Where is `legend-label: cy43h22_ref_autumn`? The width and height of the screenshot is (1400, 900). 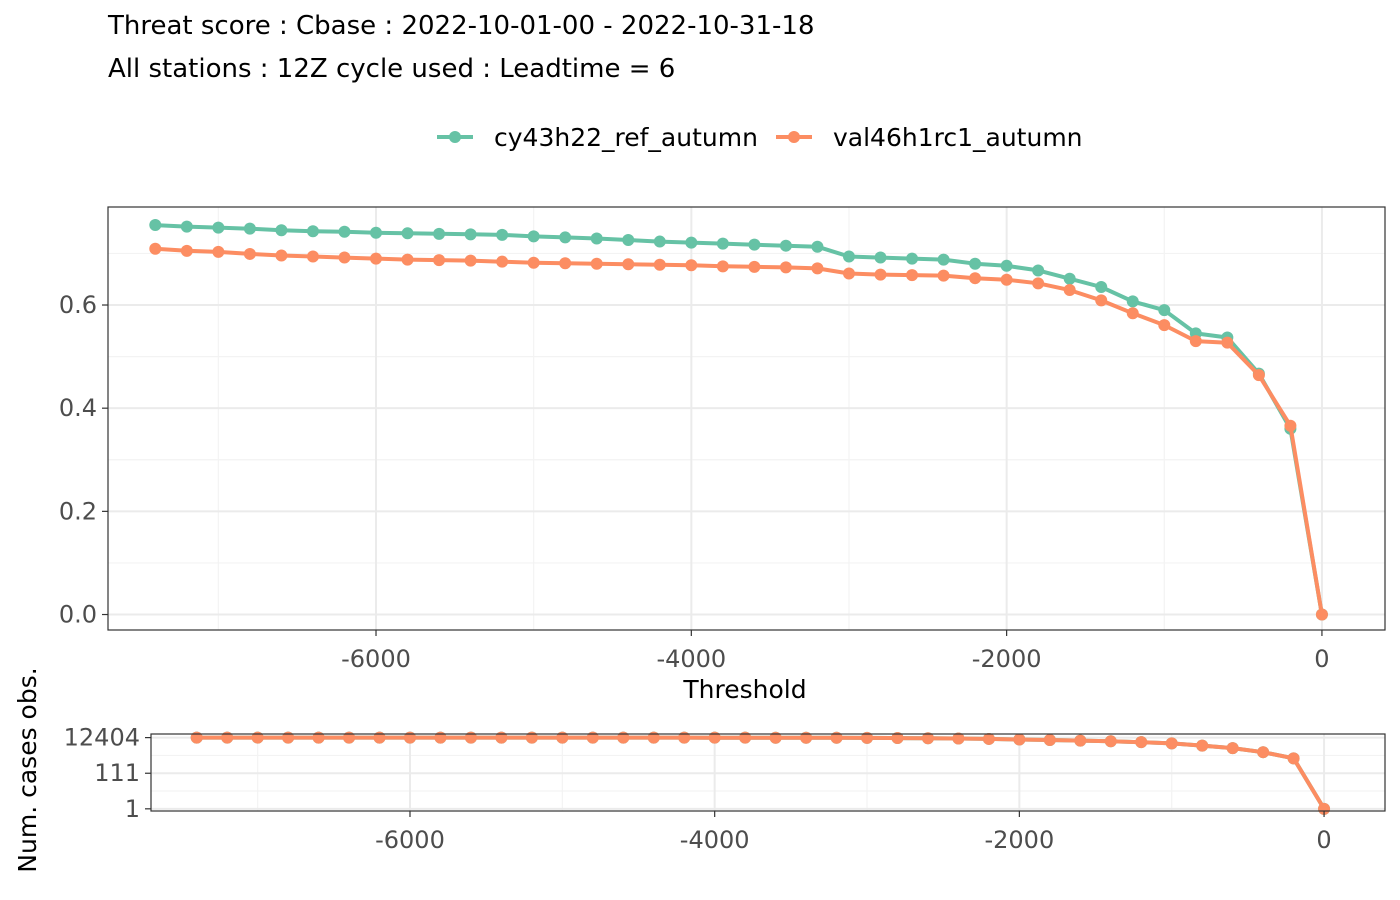 legend-label: cy43h22_ref_autumn is located at coordinates (626, 137).